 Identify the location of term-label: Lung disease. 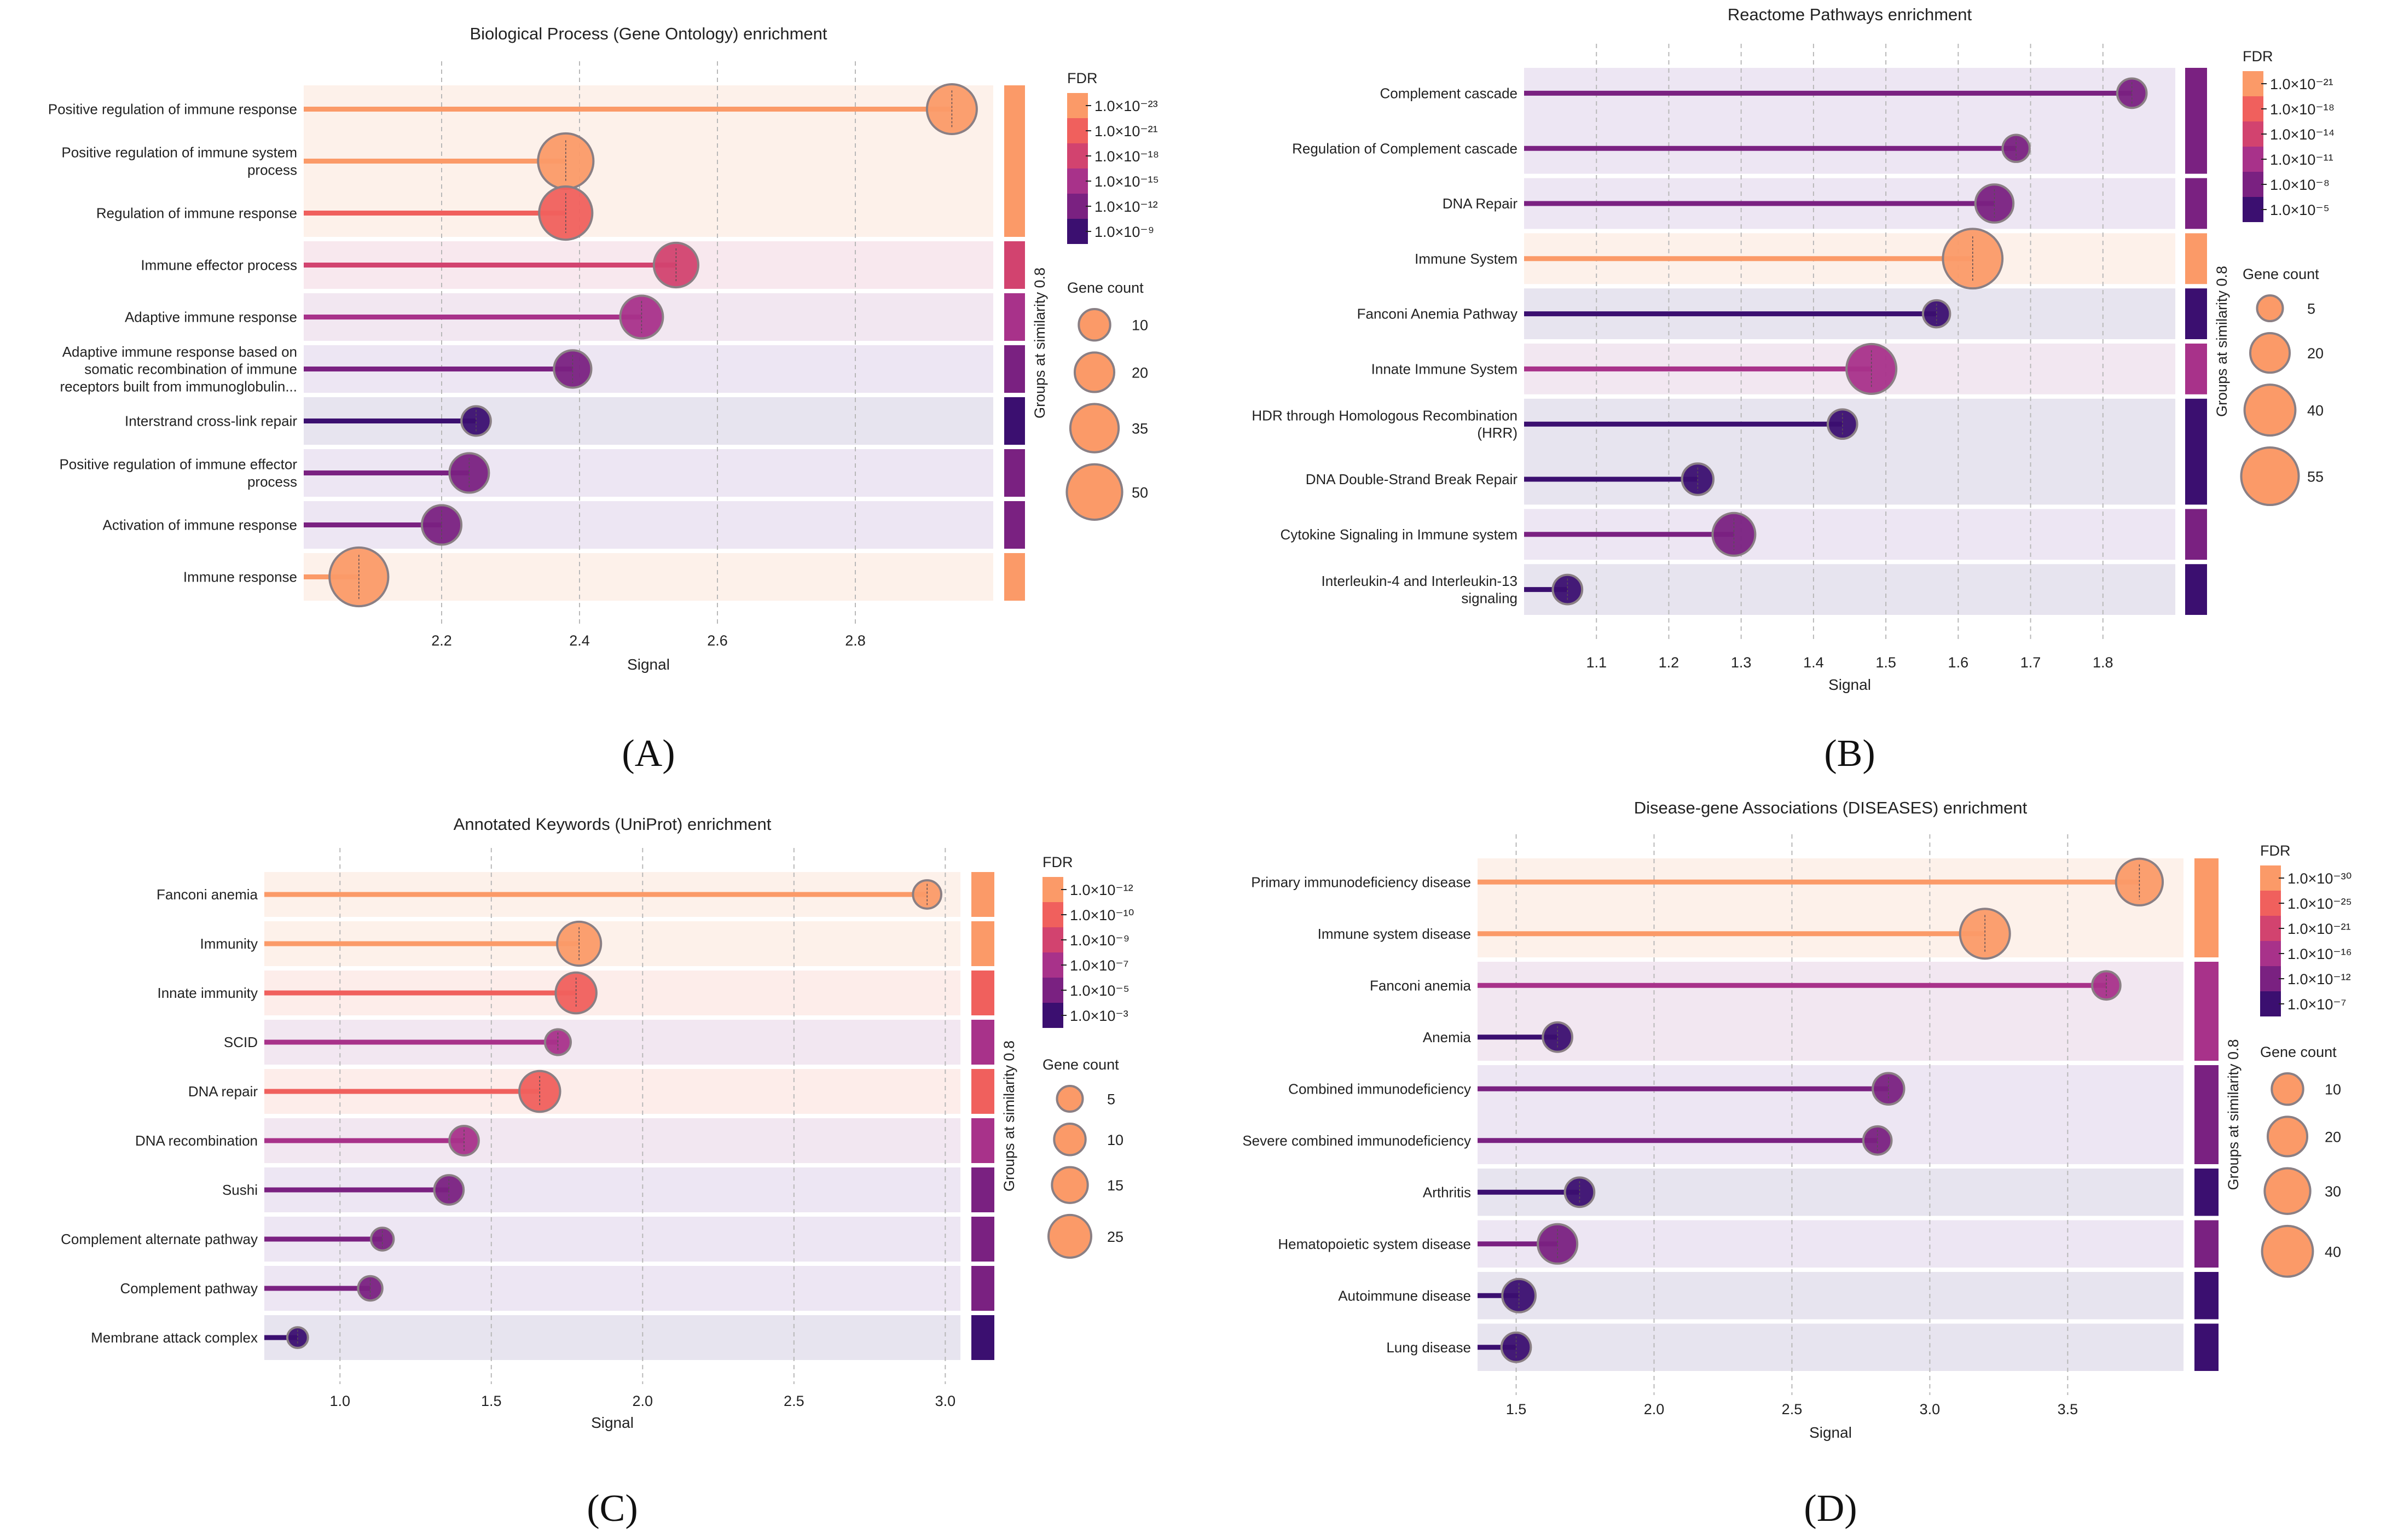
(1428, 1347).